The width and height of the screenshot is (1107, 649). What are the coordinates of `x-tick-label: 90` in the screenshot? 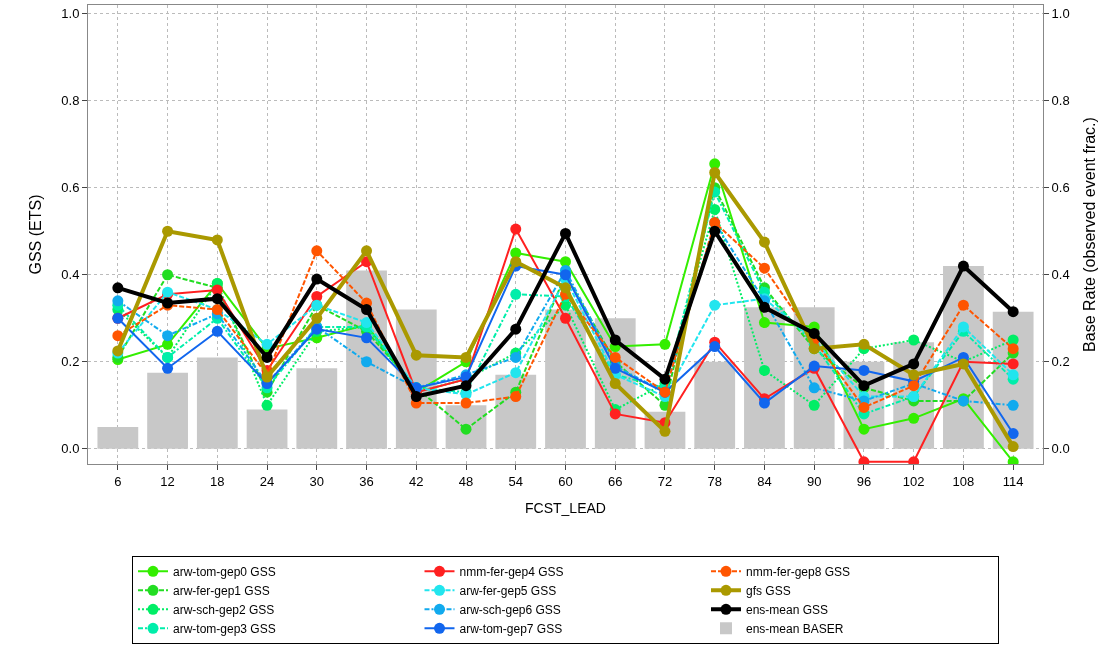 It's located at (814, 481).